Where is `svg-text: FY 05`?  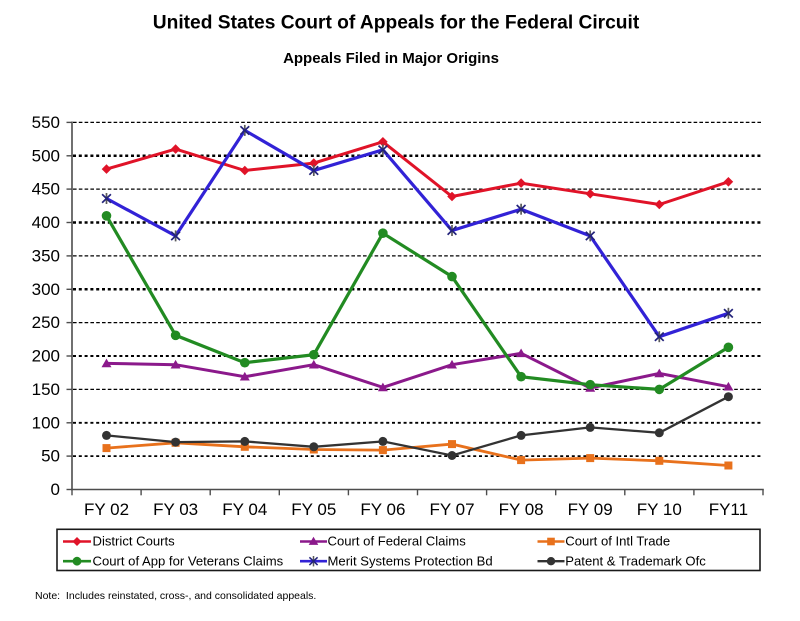
svg-text: FY 05 is located at coordinates (313, 509).